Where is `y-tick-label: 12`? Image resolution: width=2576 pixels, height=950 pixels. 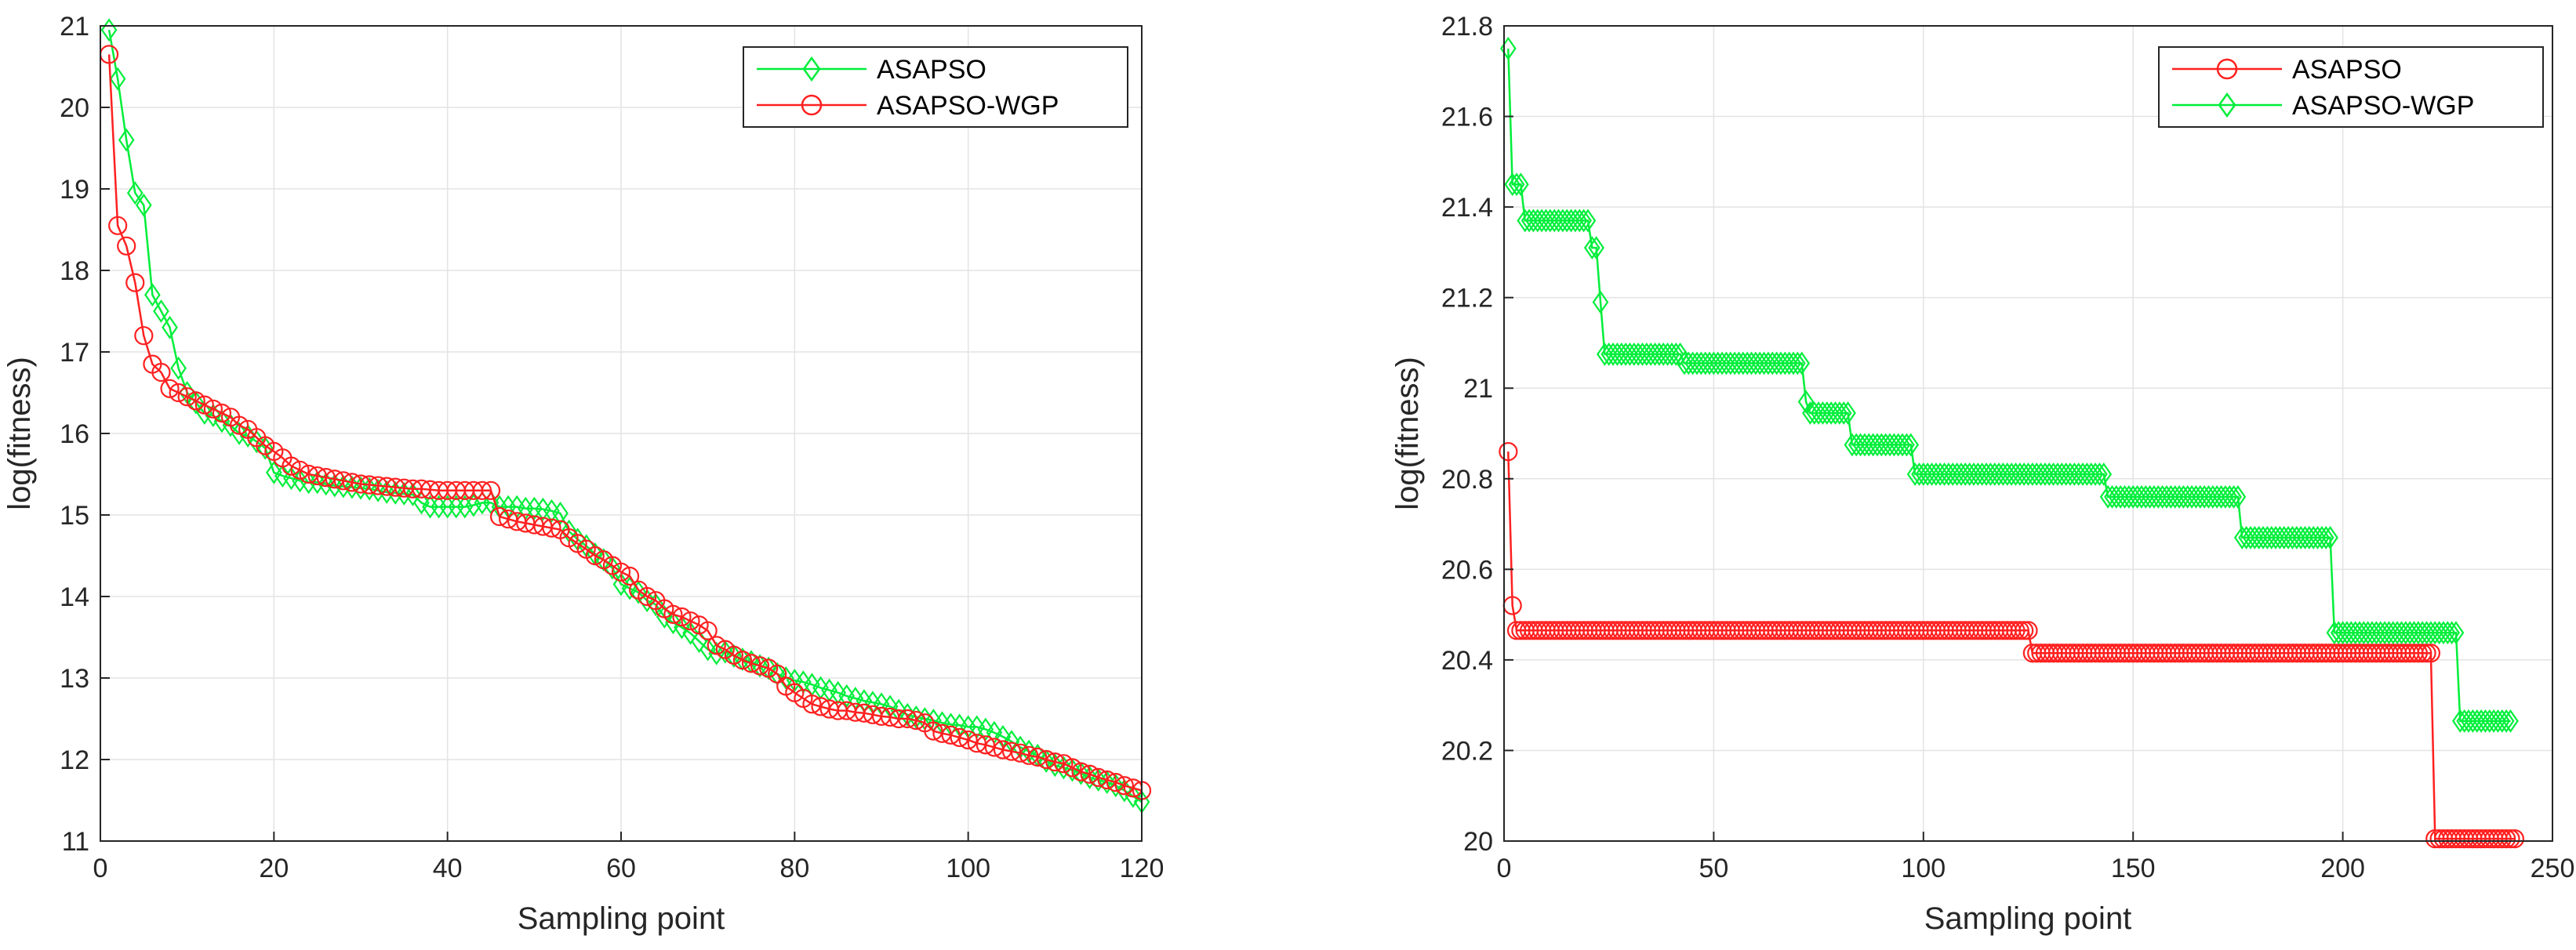
y-tick-label: 12 is located at coordinates (74, 760).